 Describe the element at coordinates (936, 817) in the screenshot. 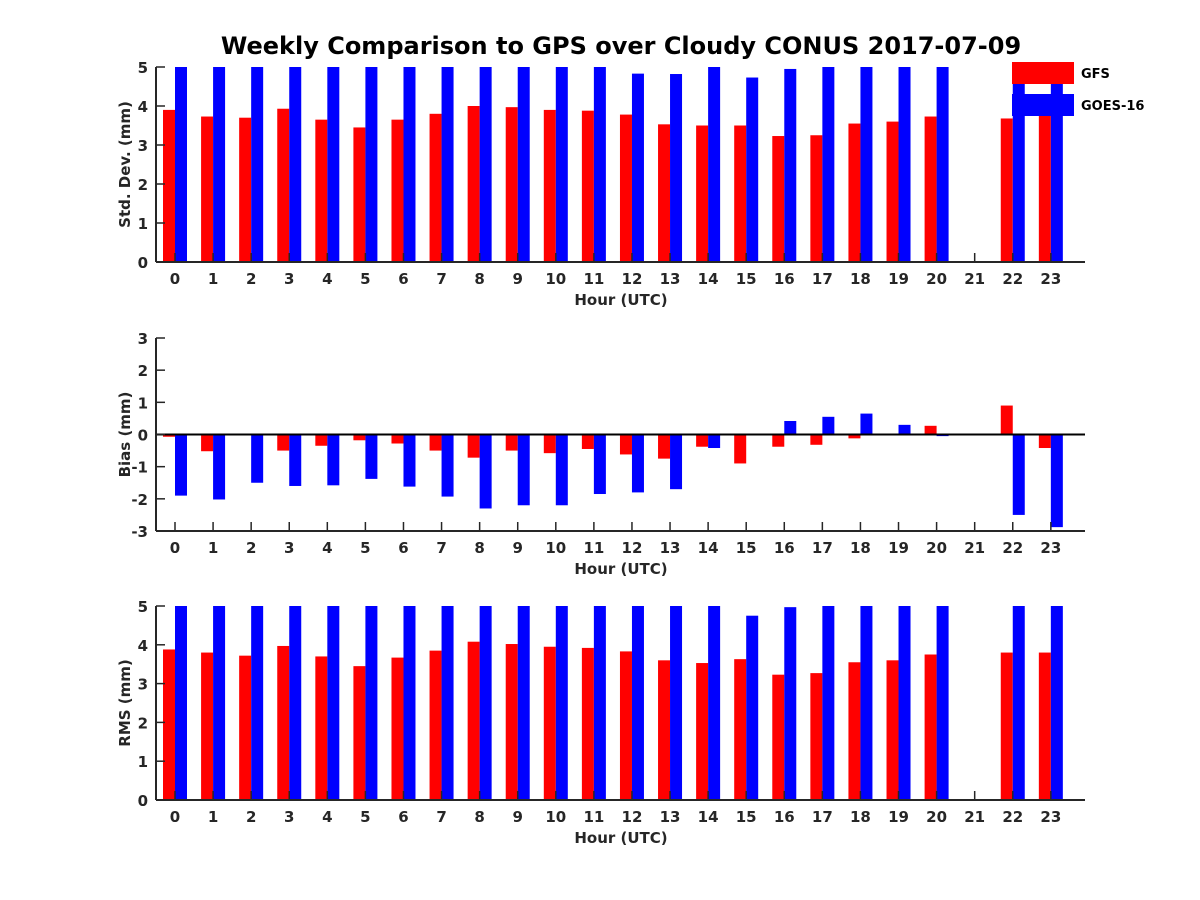

I see `x-tick-label: 20` at that location.